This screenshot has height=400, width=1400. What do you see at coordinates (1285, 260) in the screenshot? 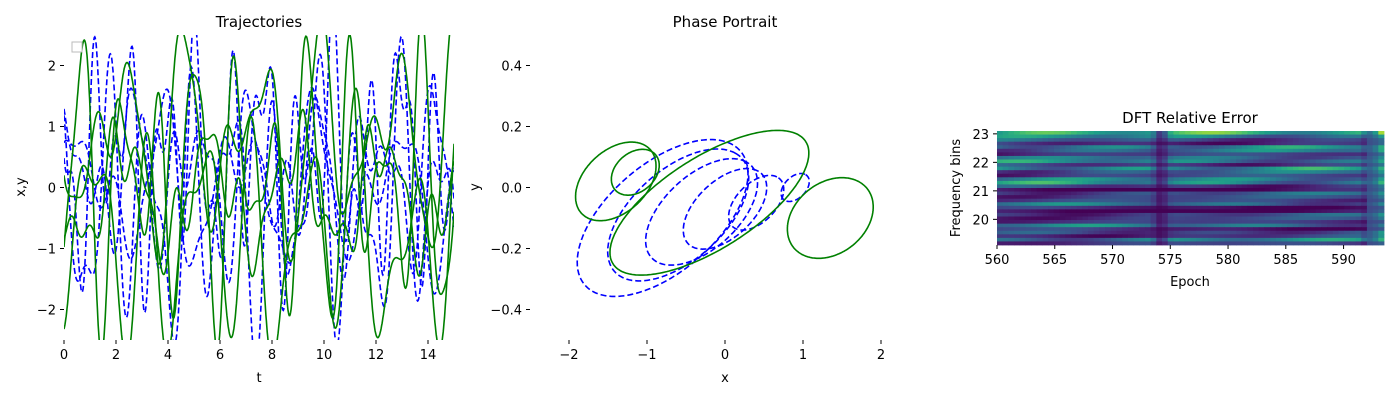
I see `x-tick-label: 585` at bounding box center [1285, 260].